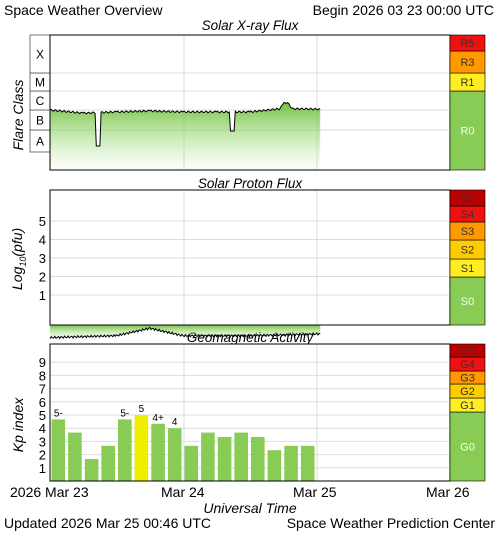 Image resolution: width=500 pixels, height=533 pixels. I want to click on kp-bar-label: 4+, so click(158, 418).